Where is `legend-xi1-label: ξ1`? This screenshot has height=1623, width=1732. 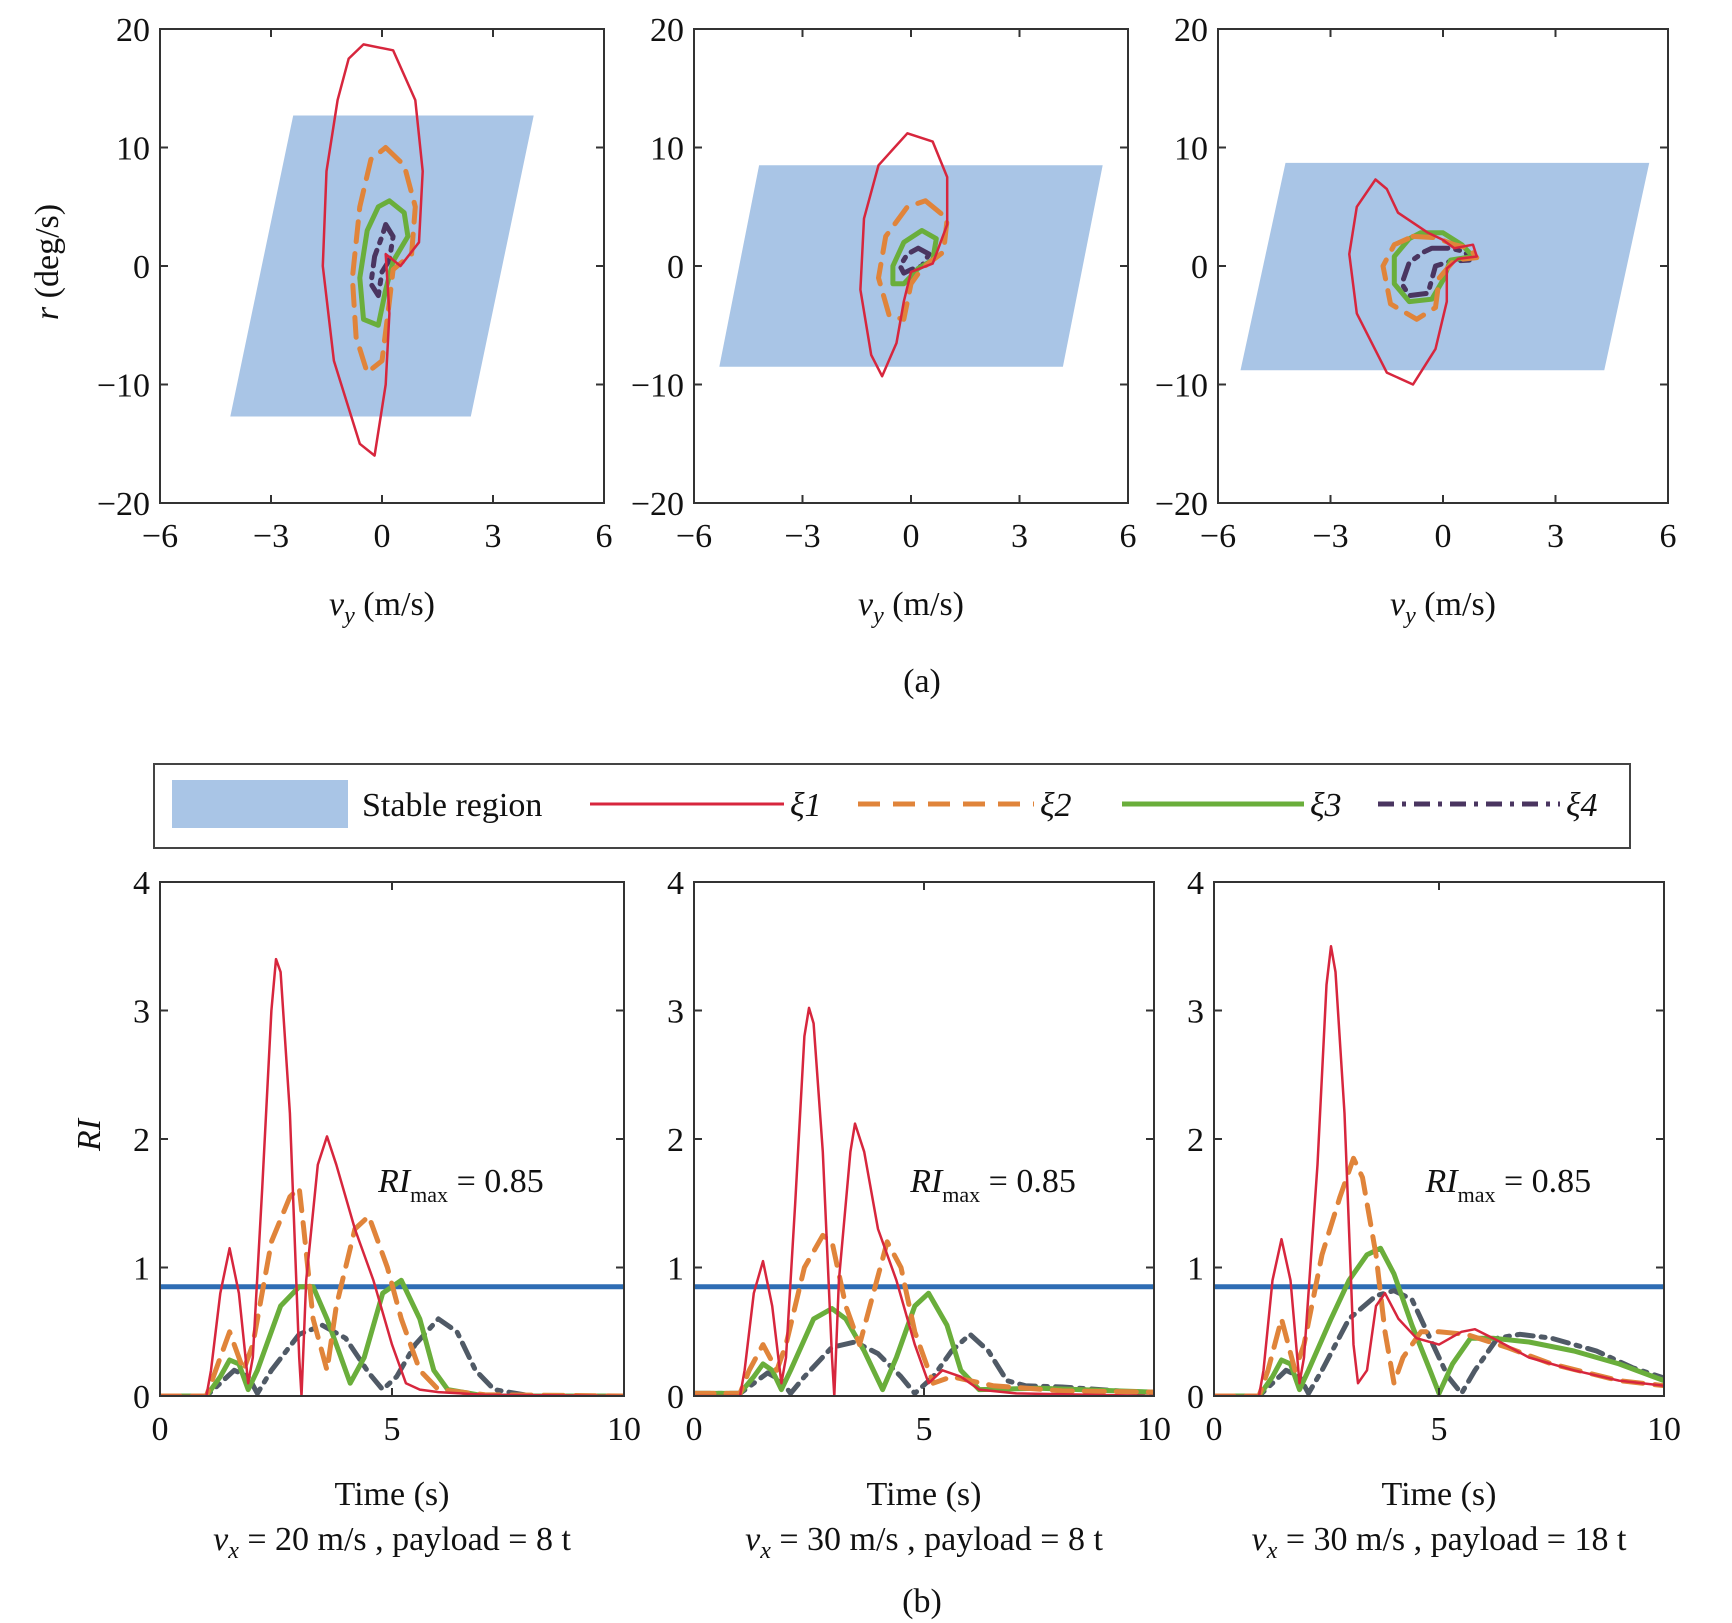 legend-xi1-label: ξ1 is located at coordinates (806, 805).